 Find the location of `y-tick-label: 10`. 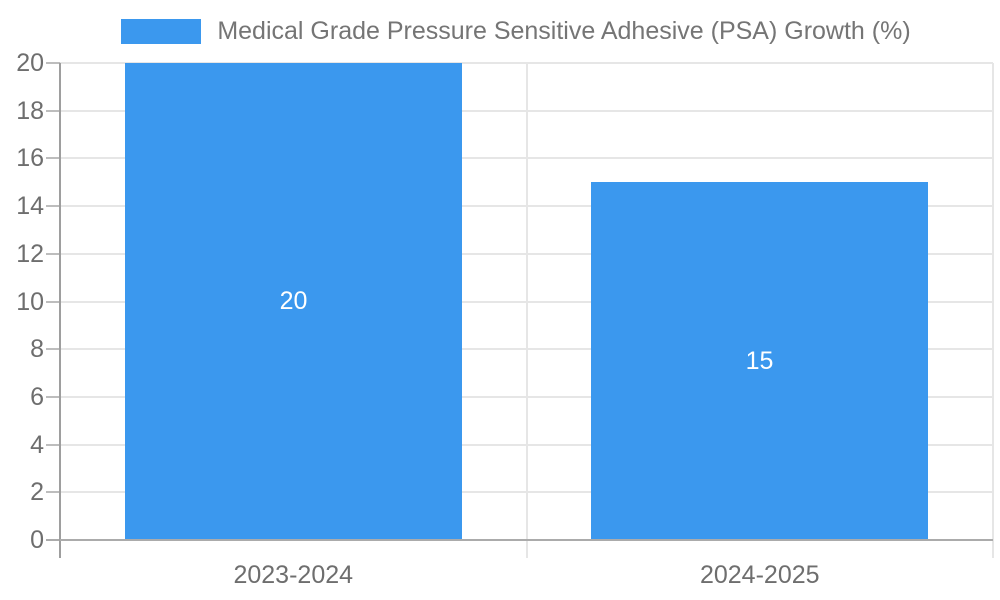

y-tick-label: 10 is located at coordinates (30, 301).